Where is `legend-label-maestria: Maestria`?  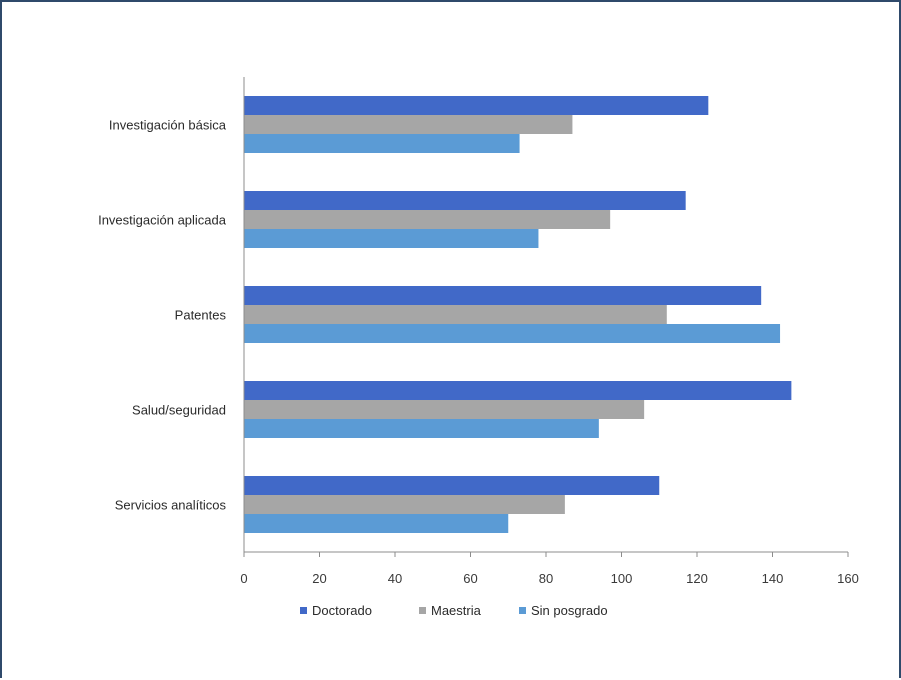
legend-label-maestria: Maestria is located at coordinates (456, 610).